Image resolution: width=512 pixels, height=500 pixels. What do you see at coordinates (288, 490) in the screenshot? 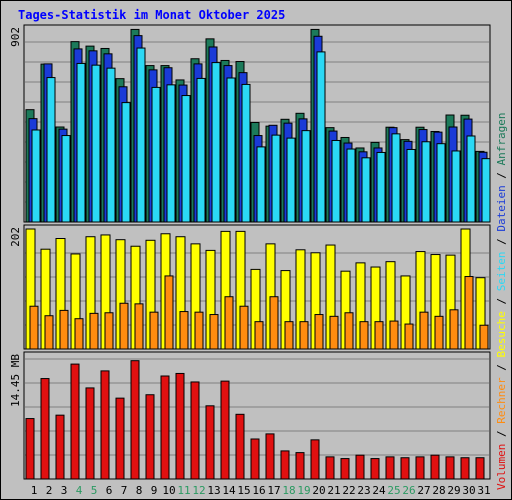
I see `x-tick-label-day-18: 18` at bounding box center [288, 490].